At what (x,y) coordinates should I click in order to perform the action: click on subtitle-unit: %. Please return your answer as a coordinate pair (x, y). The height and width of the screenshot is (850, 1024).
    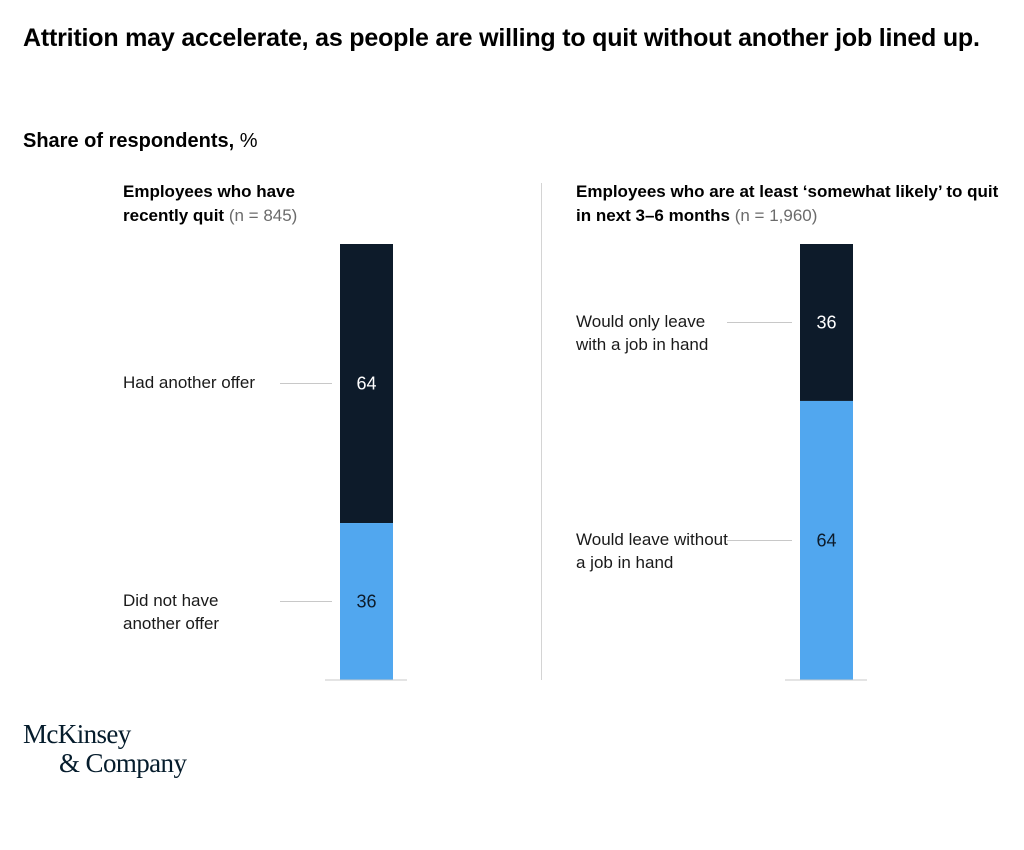
    Looking at the image, I should click on (248, 141).